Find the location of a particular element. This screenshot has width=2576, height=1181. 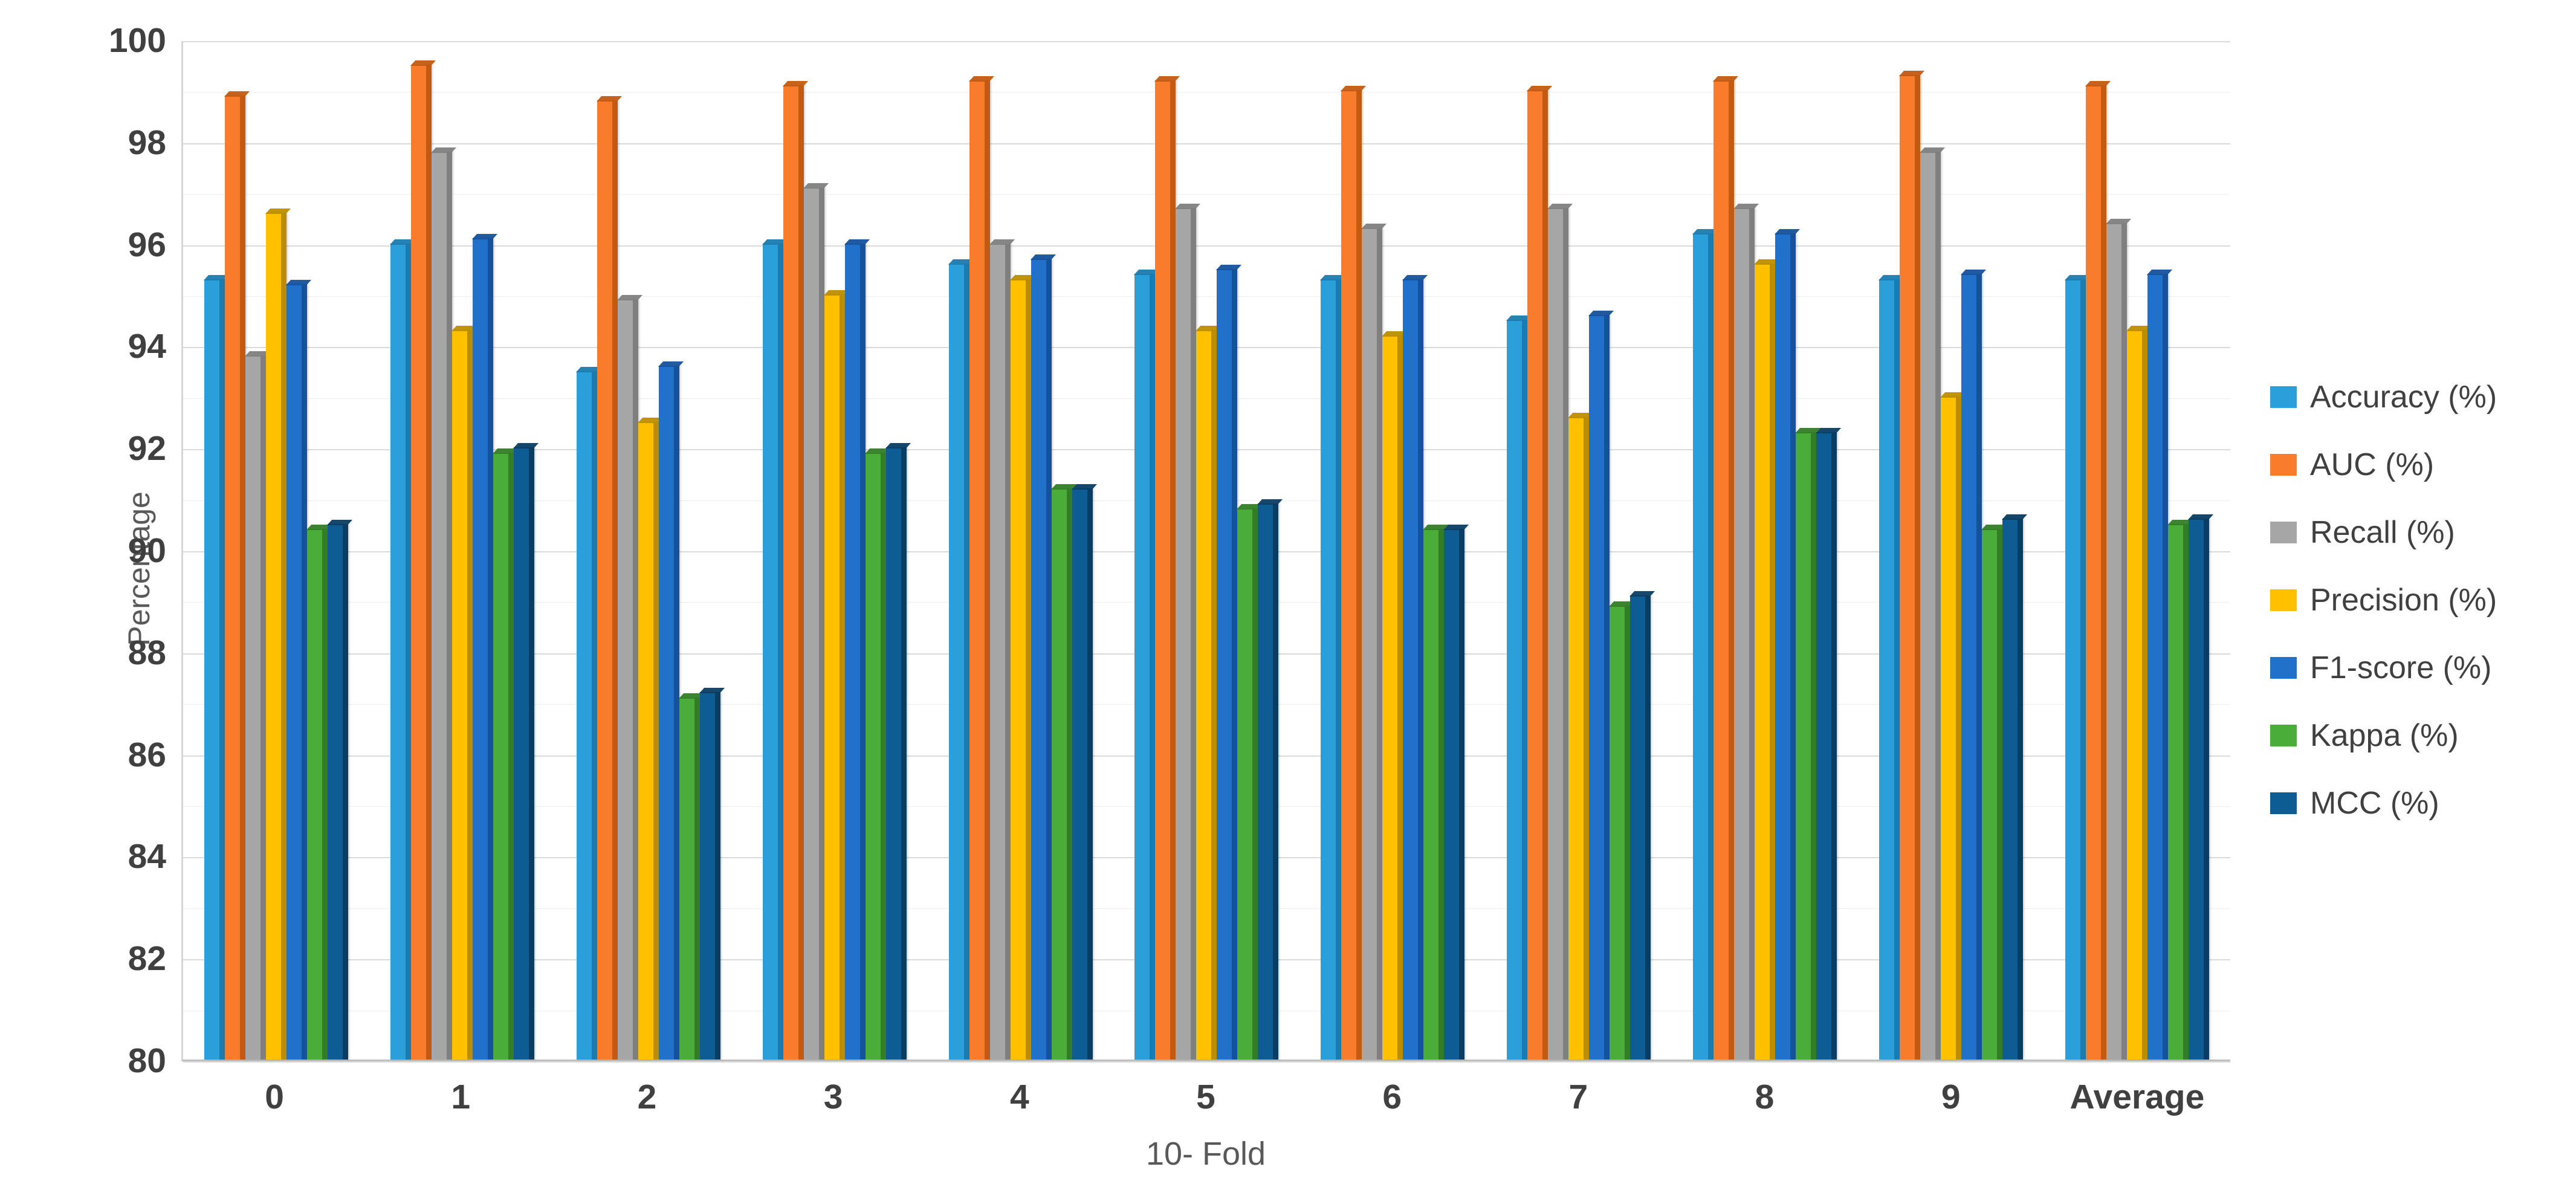

y-tick-label: 96 is located at coordinates (147, 244).